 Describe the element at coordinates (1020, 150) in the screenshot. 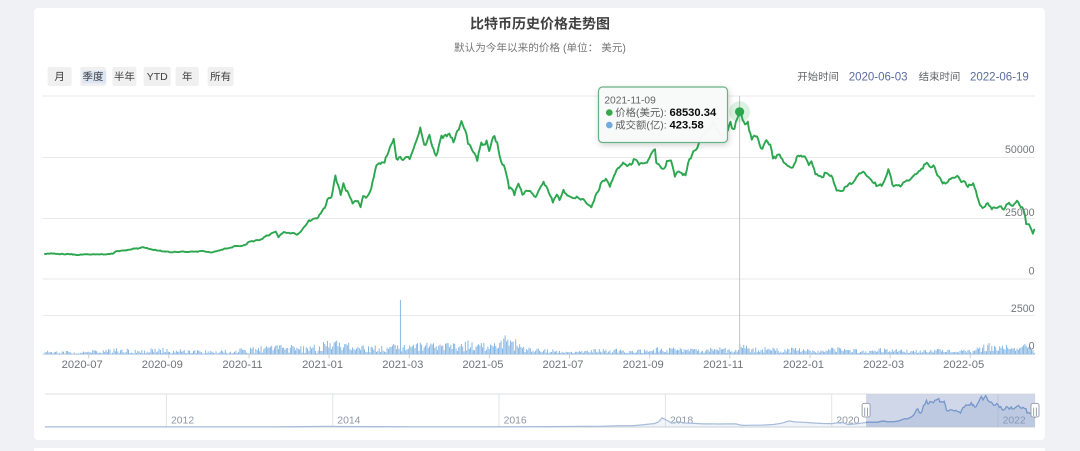

I see `svg-text: 50000` at that location.